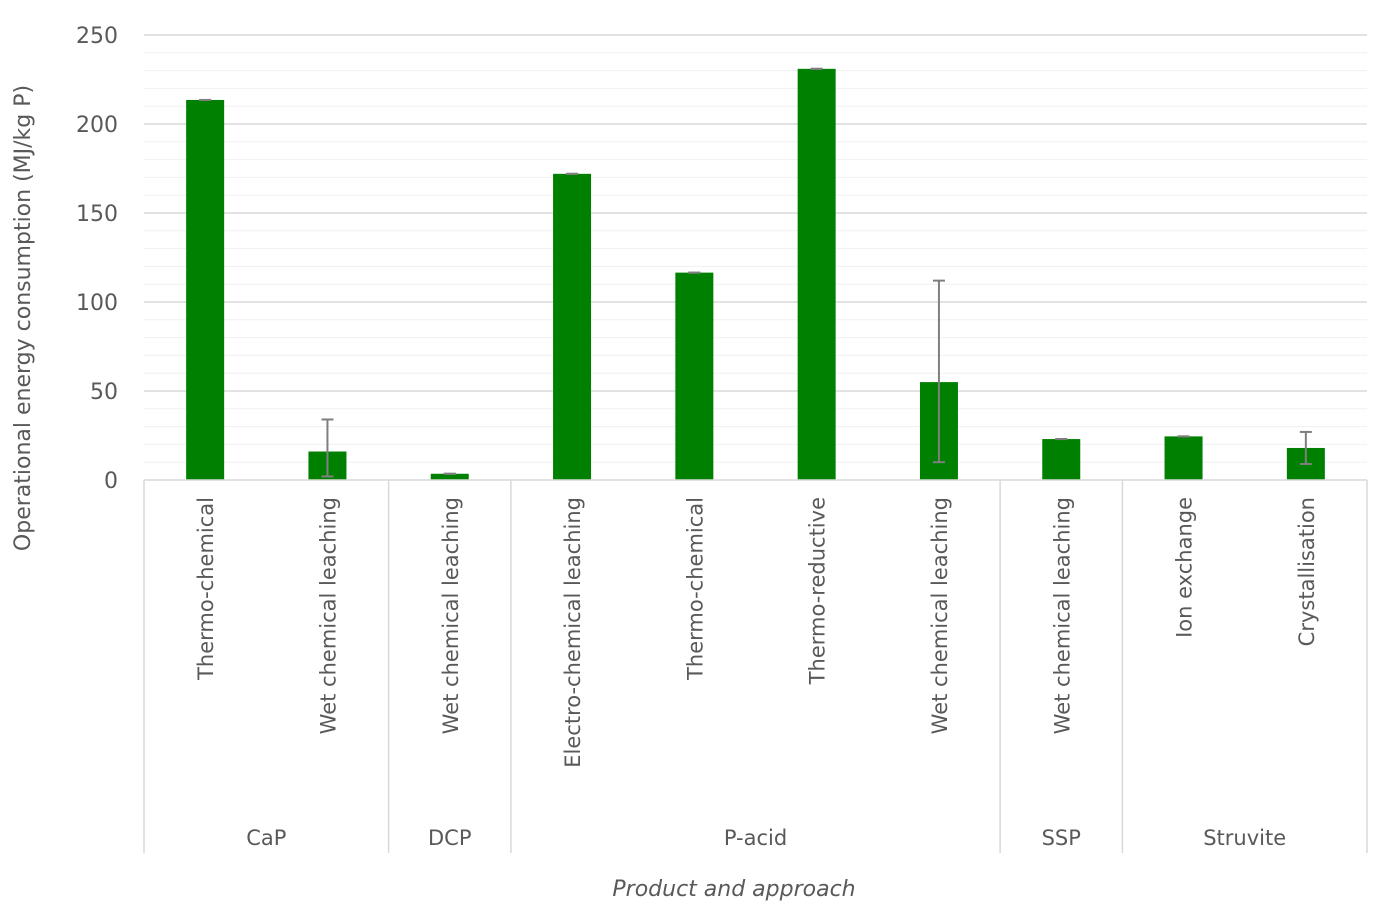 The height and width of the screenshot is (909, 1374). What do you see at coordinates (97, 303) in the screenshot?
I see `y-tick-label: 100` at bounding box center [97, 303].